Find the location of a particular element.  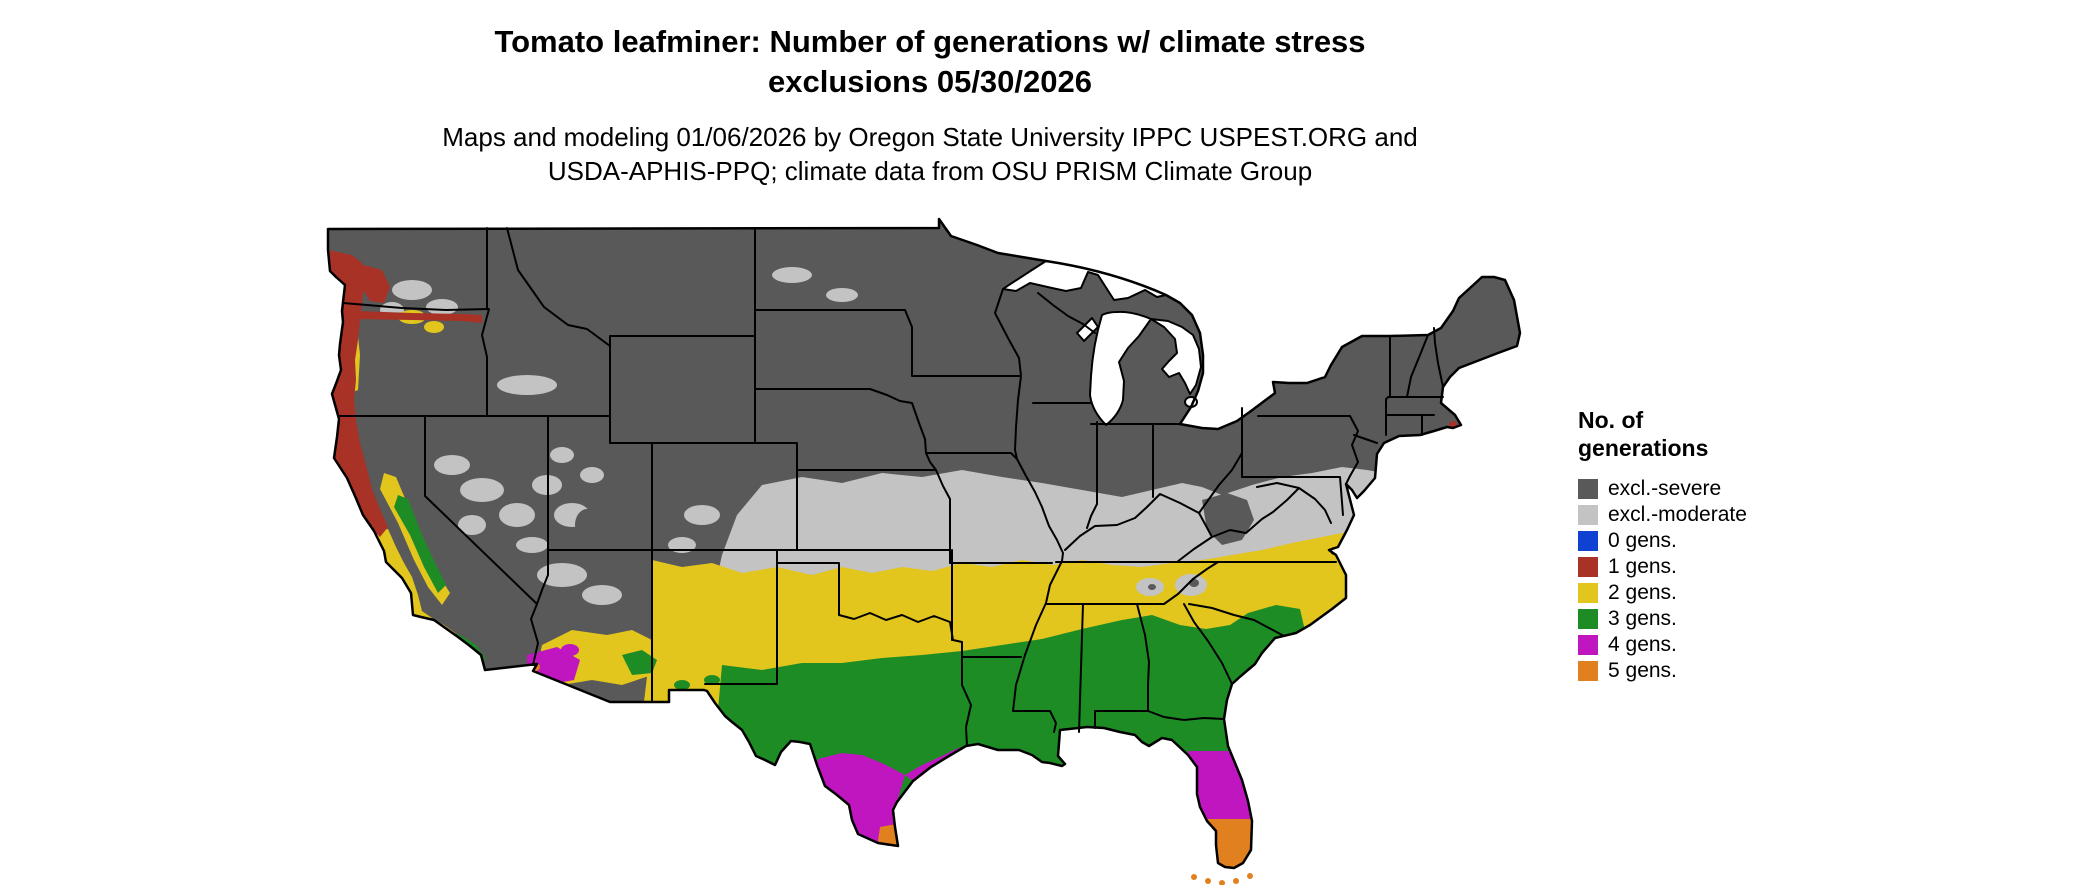

lake-michigan is located at coordinates (1120, 368).